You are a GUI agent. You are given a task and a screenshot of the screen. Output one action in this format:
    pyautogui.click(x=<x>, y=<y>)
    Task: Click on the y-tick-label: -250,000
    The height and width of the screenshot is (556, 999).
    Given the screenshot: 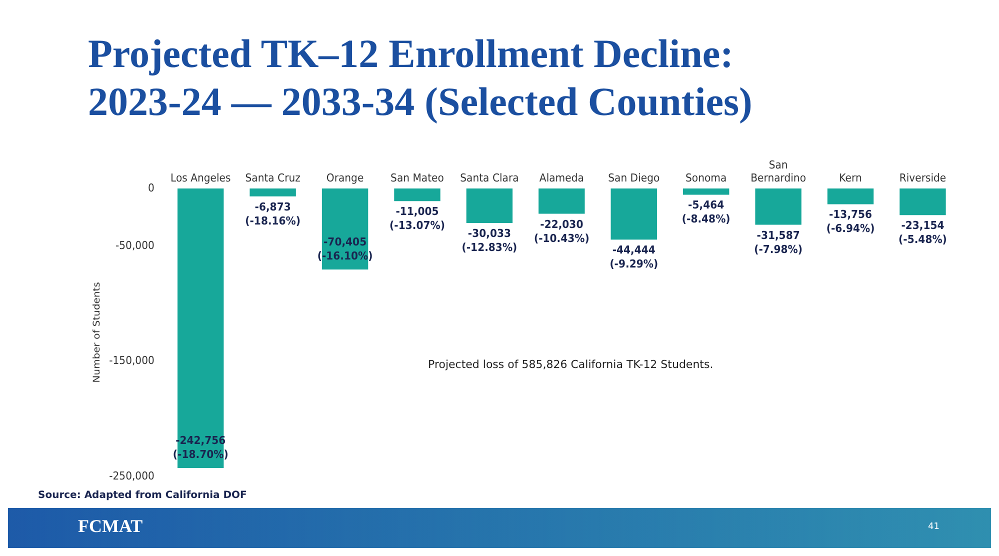 What is the action you would take?
    pyautogui.click(x=132, y=476)
    